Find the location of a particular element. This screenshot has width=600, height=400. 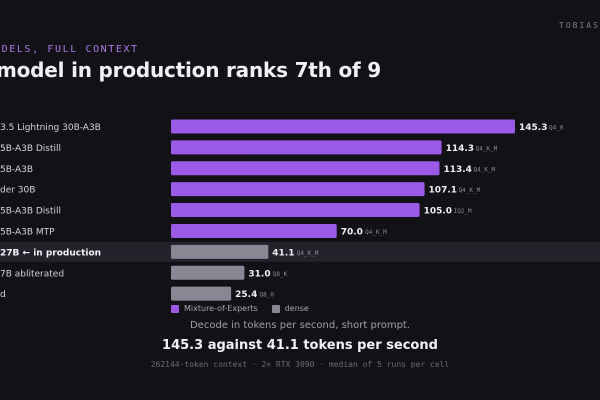

value-label: 113.4 is located at coordinates (457, 170).